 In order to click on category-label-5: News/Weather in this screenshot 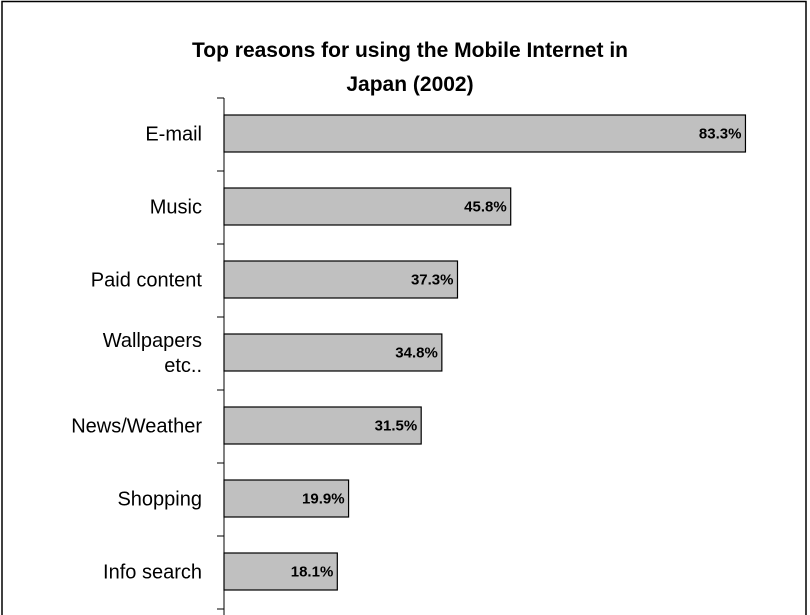, I will do `click(136, 427)`.